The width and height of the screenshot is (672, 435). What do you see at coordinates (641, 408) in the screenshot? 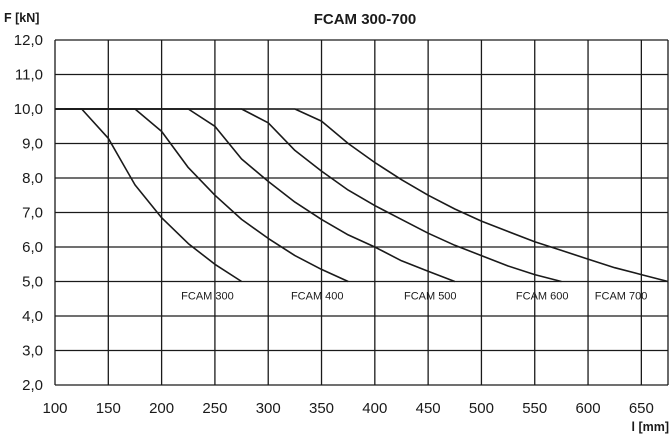
I see `x-tick-label: 650` at bounding box center [641, 408].